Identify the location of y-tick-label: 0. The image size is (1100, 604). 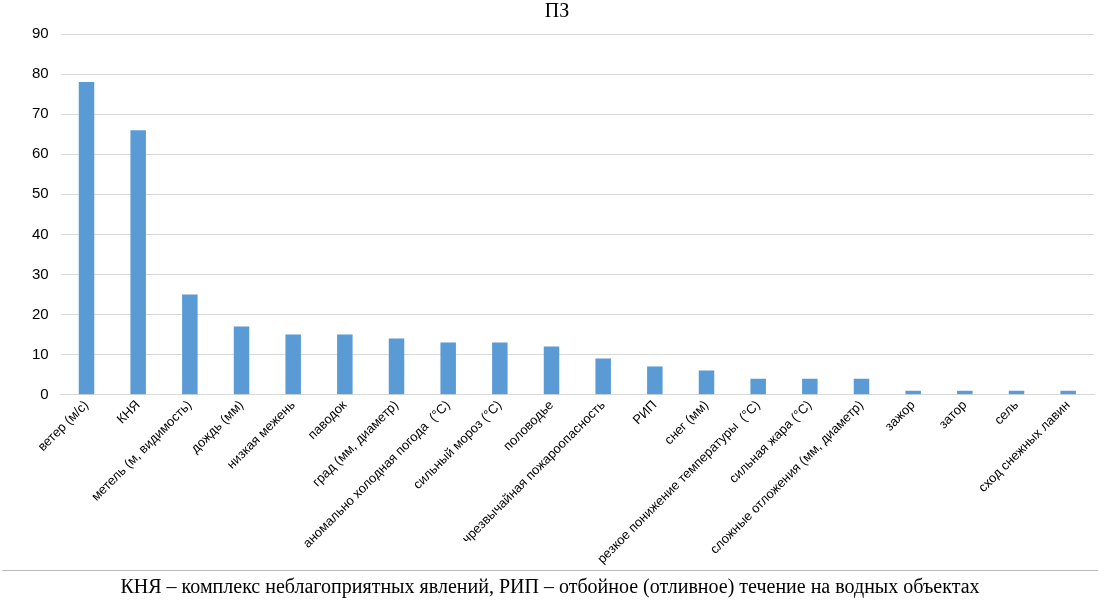
(44, 393).